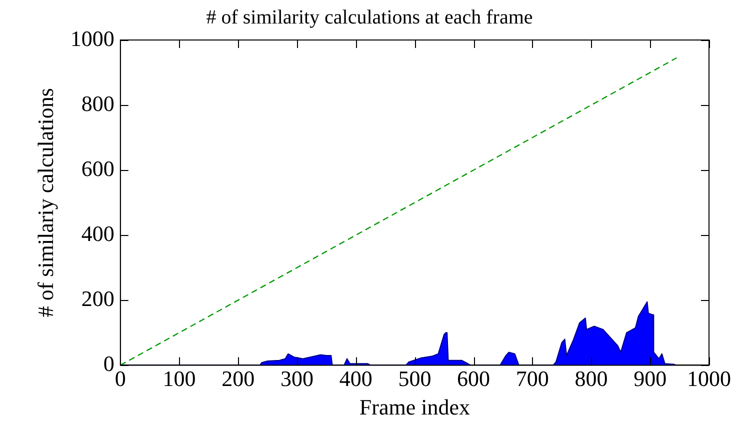 This screenshot has height=434, width=741. Describe the element at coordinates (369, 17) in the screenshot. I see `chart-title: # of similarity calculations at each frame` at that location.